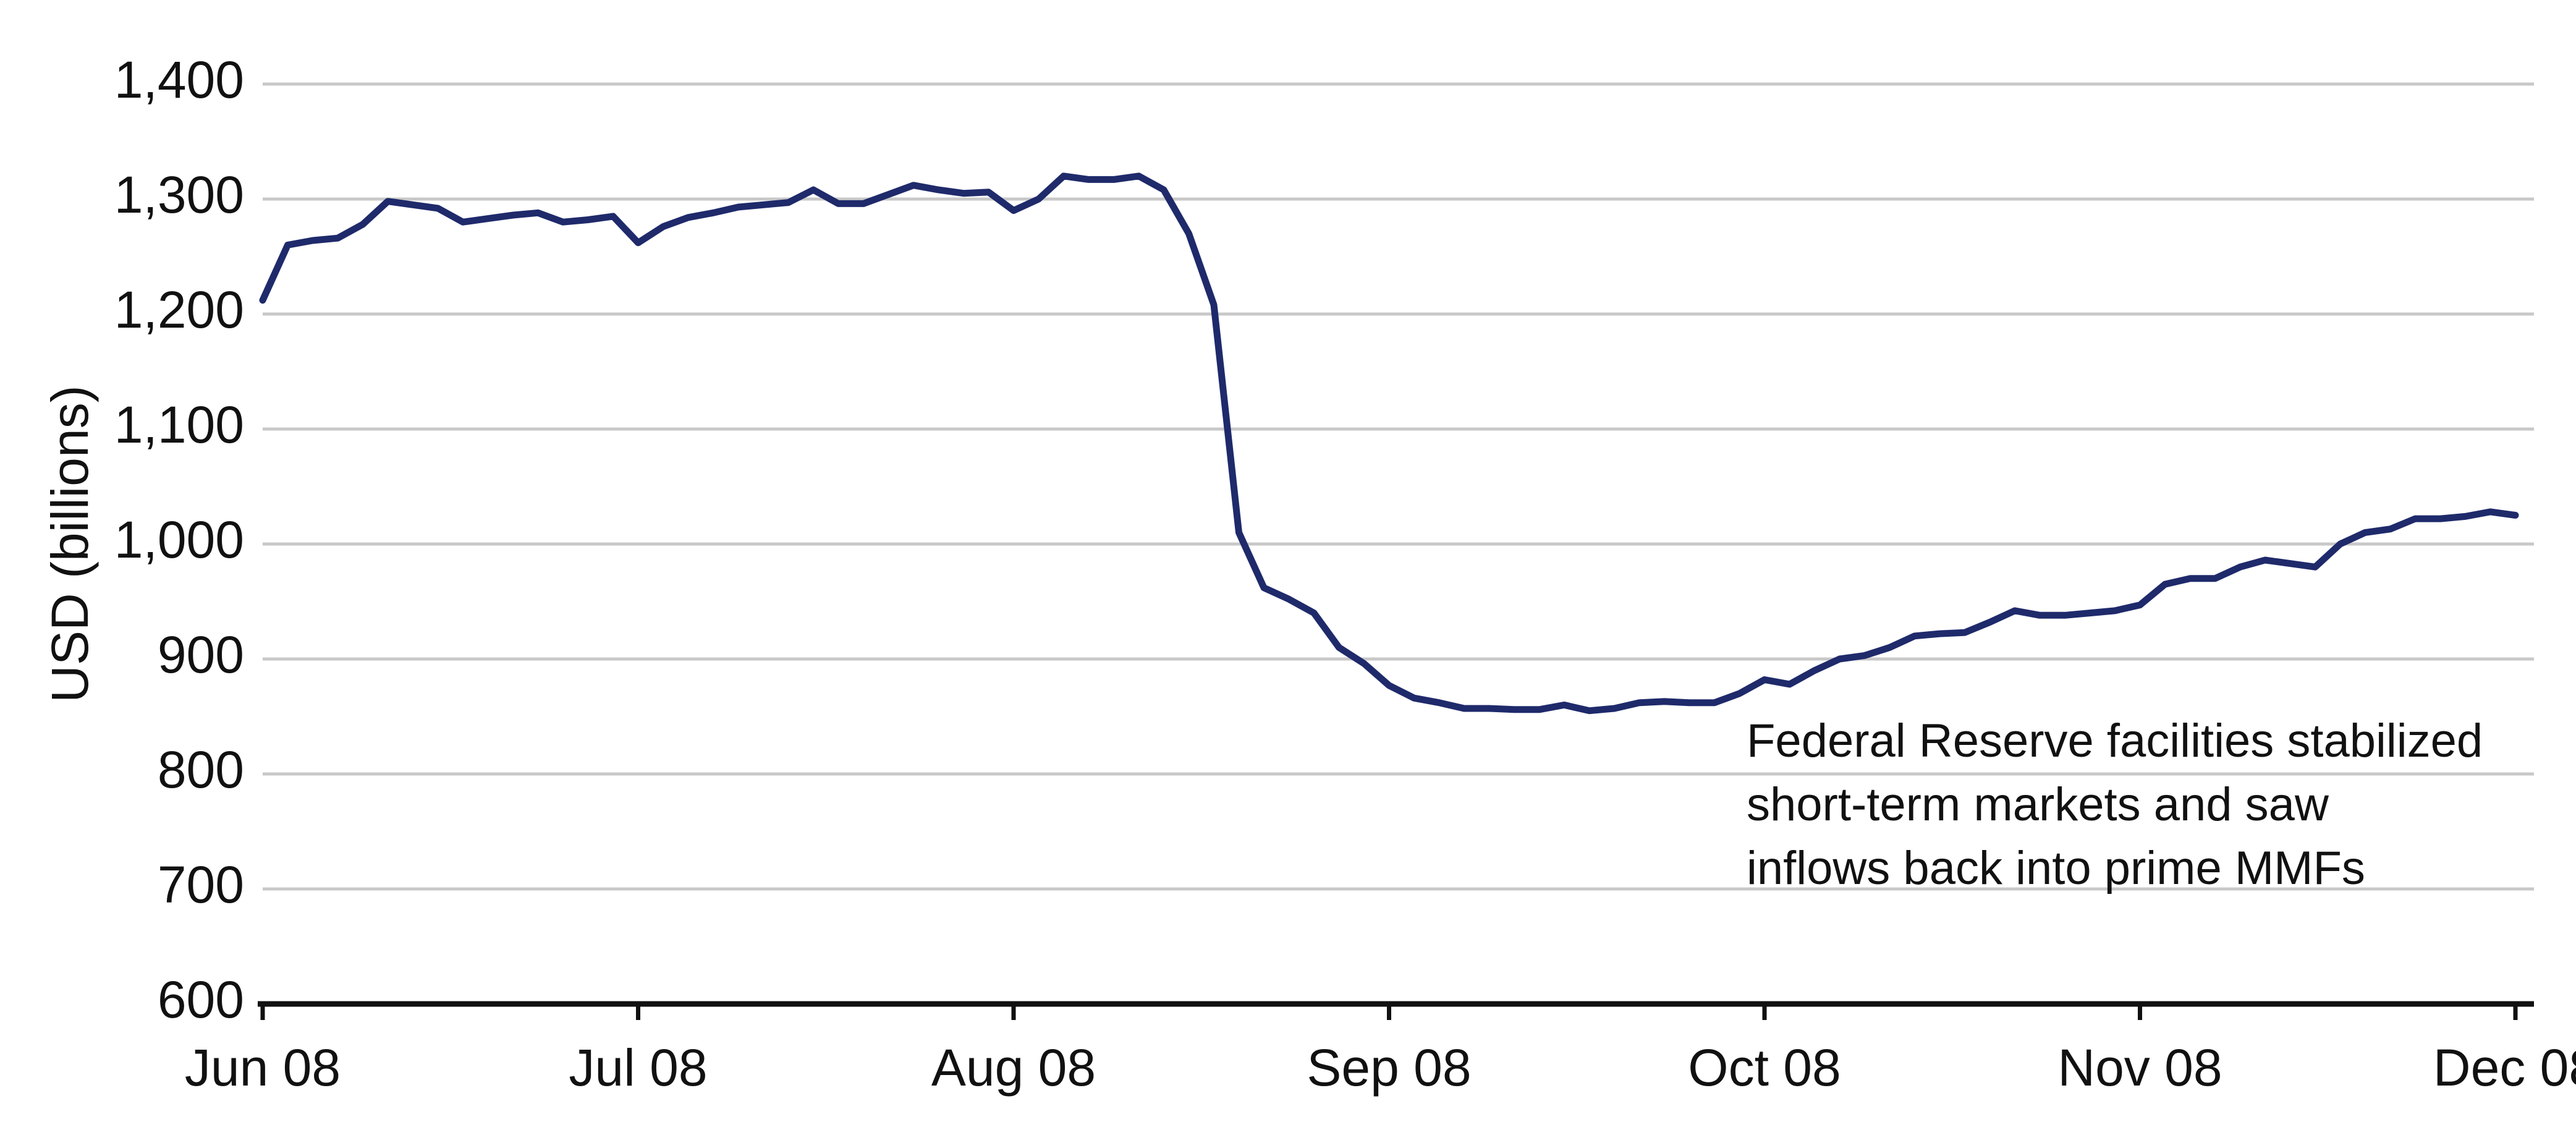  Describe the element at coordinates (179, 80) in the screenshot. I see `y-tick-label: 1,400` at that location.